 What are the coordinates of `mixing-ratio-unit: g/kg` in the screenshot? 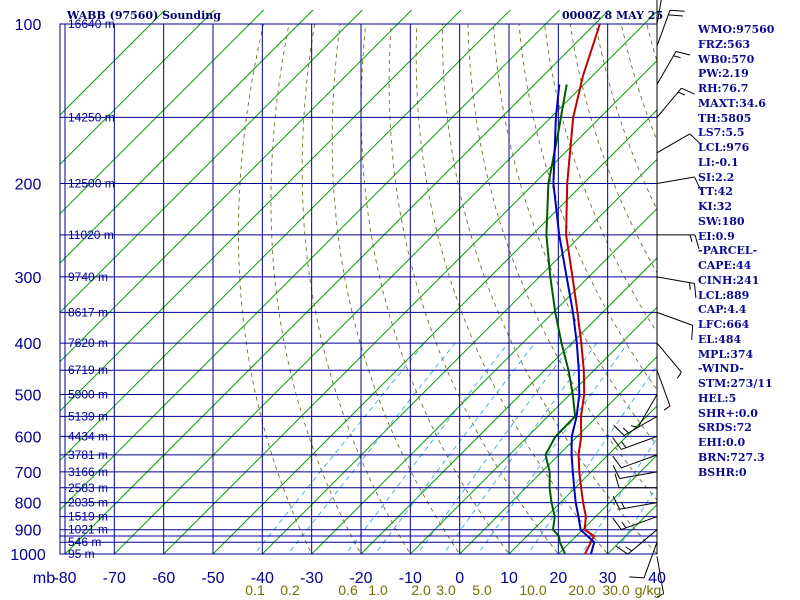 It's located at (648, 590).